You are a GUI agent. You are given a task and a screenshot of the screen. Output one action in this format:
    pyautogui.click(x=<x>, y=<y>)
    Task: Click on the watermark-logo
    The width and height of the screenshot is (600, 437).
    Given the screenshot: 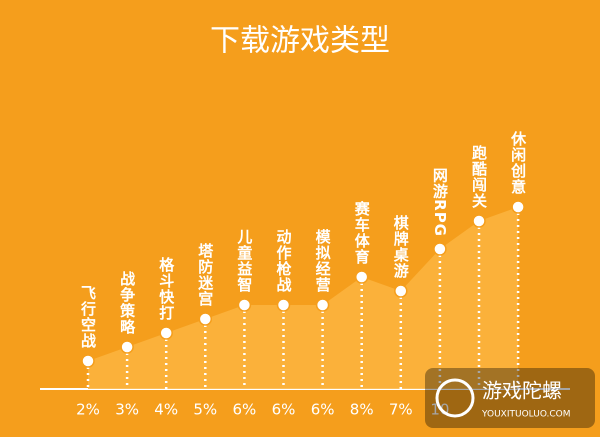 What is the action you would take?
    pyautogui.click(x=455, y=398)
    